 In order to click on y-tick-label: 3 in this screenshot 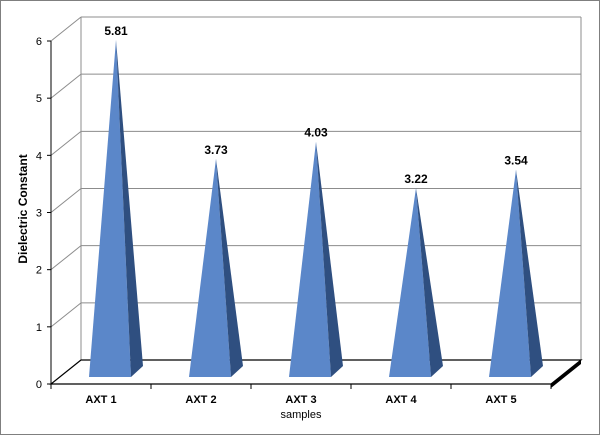, I will do `click(39, 214)`.